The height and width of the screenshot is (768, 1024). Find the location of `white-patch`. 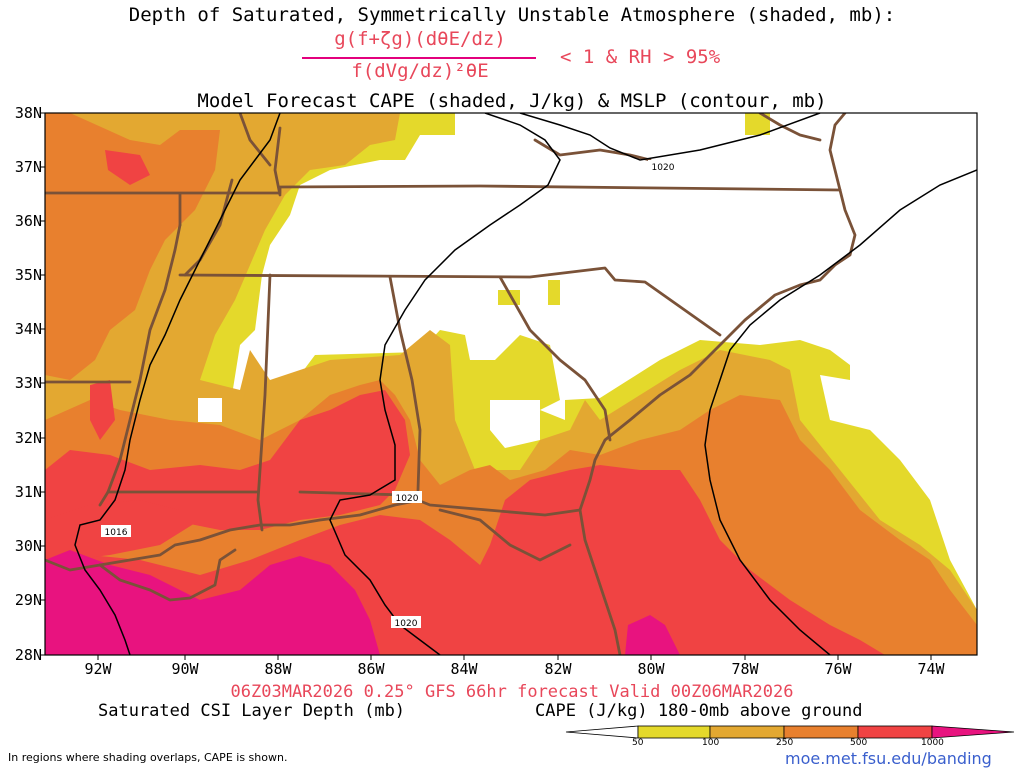

white-patch is located at coordinates (369, 423).